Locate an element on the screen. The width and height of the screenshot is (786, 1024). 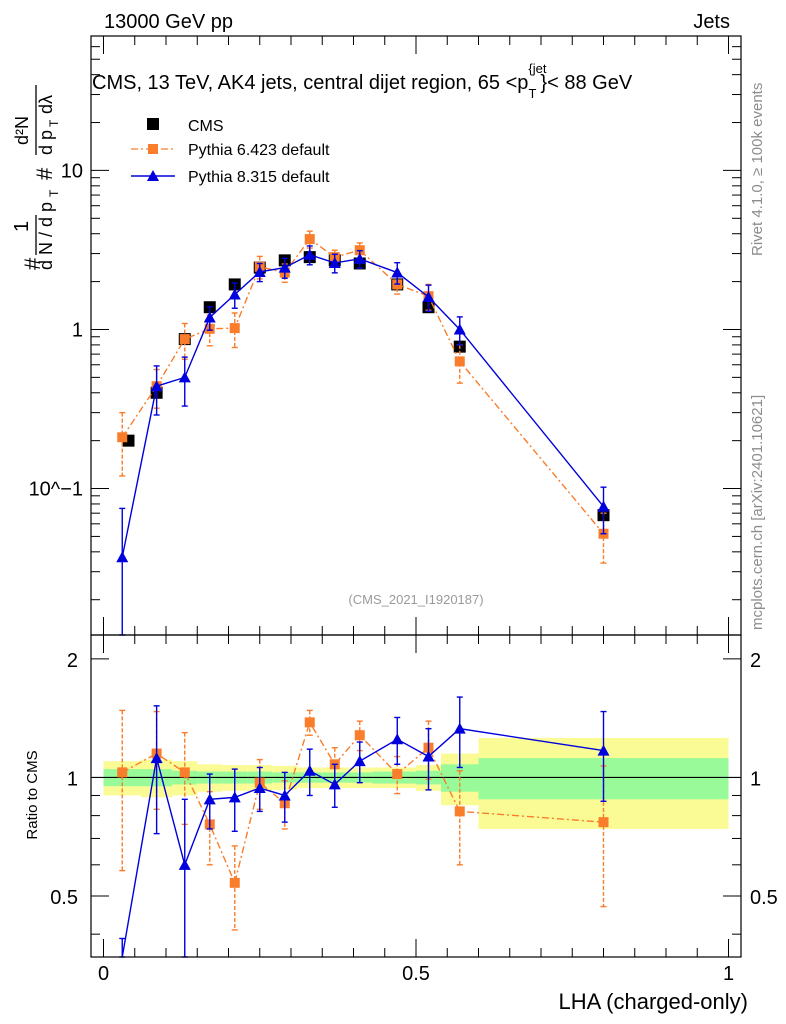
ratio-pythia8-line is located at coordinates (362, 842).